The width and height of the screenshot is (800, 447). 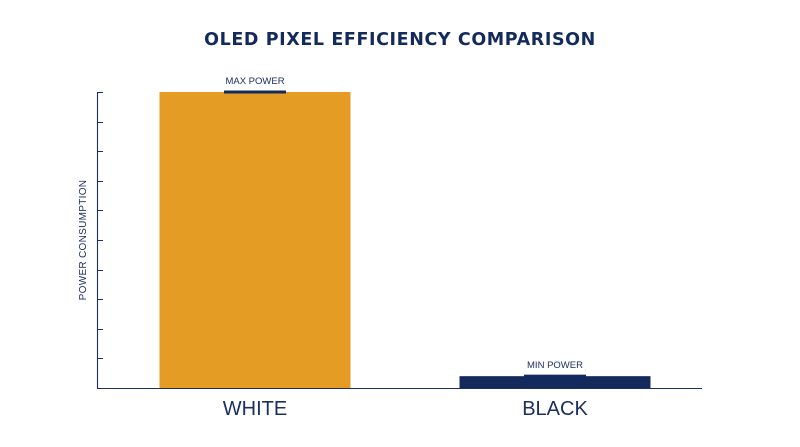 I want to click on y-axis-label: POWER CONSUMPTION, so click(x=83, y=240).